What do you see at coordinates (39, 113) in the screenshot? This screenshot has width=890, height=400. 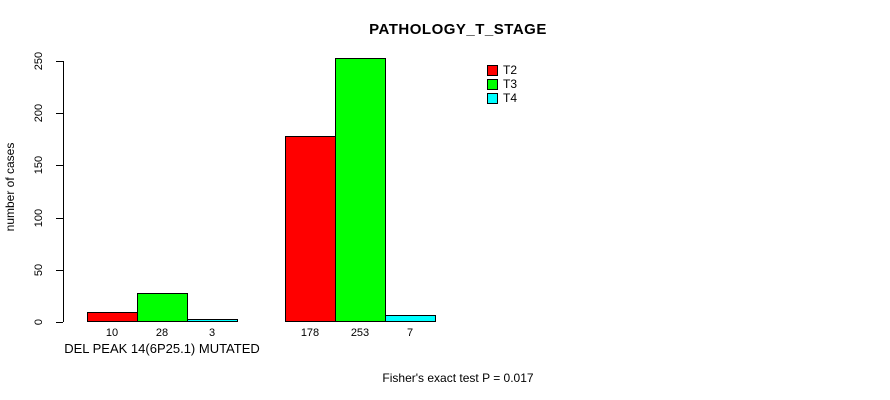 I see `y-tick-label: 200` at bounding box center [39, 113].